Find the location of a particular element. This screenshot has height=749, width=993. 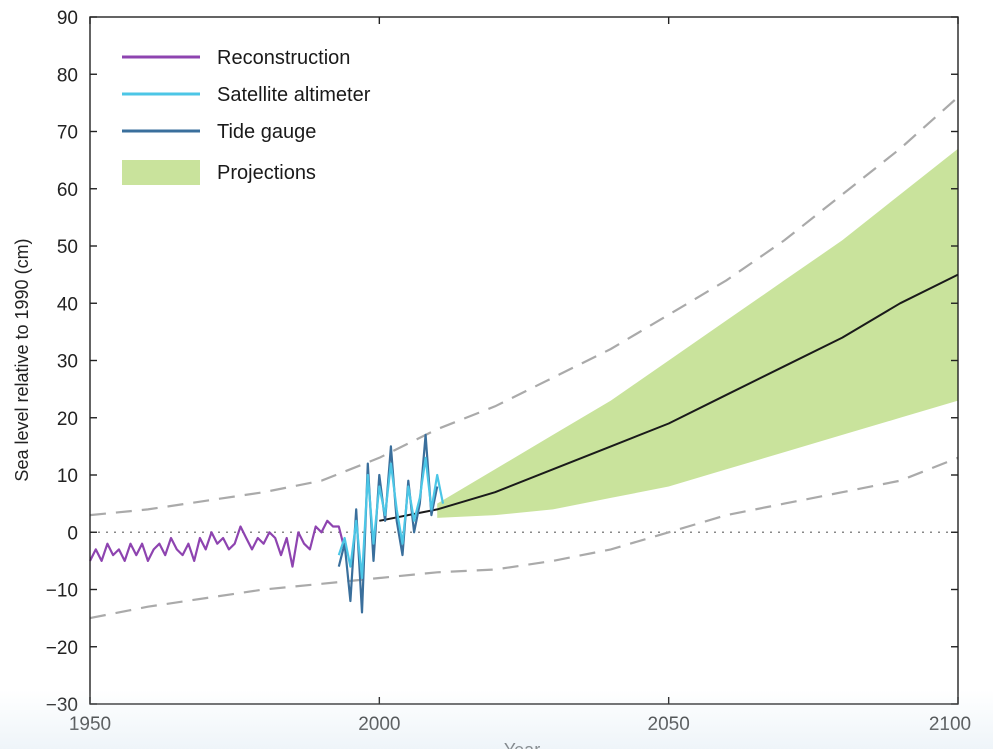

x-tick-label: 1950 is located at coordinates (90, 724).